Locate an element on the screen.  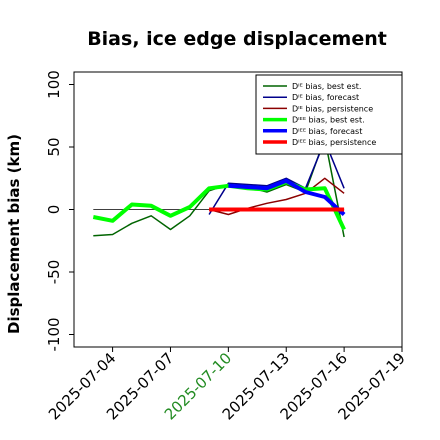
series-lines is located at coordinates (219, 187).